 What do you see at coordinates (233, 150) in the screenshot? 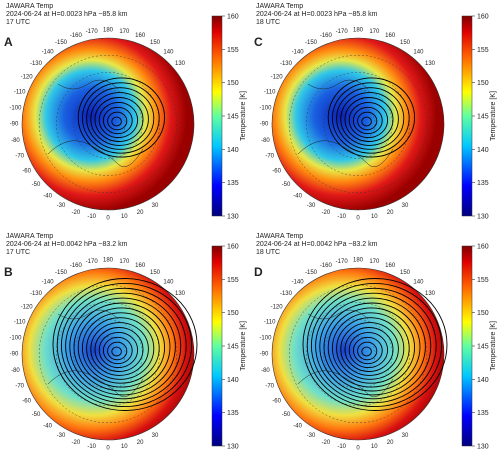
I see `colorbar-tick-label: 140` at bounding box center [233, 150].